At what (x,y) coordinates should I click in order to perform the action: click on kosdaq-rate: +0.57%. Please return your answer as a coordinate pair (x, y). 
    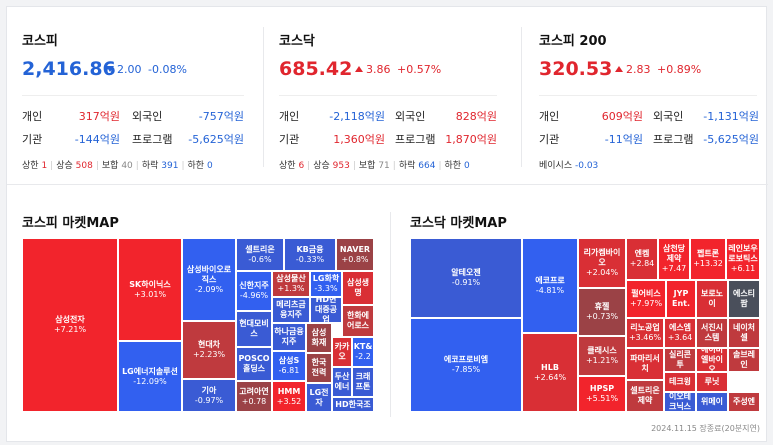
    Looking at the image, I should click on (419, 69).